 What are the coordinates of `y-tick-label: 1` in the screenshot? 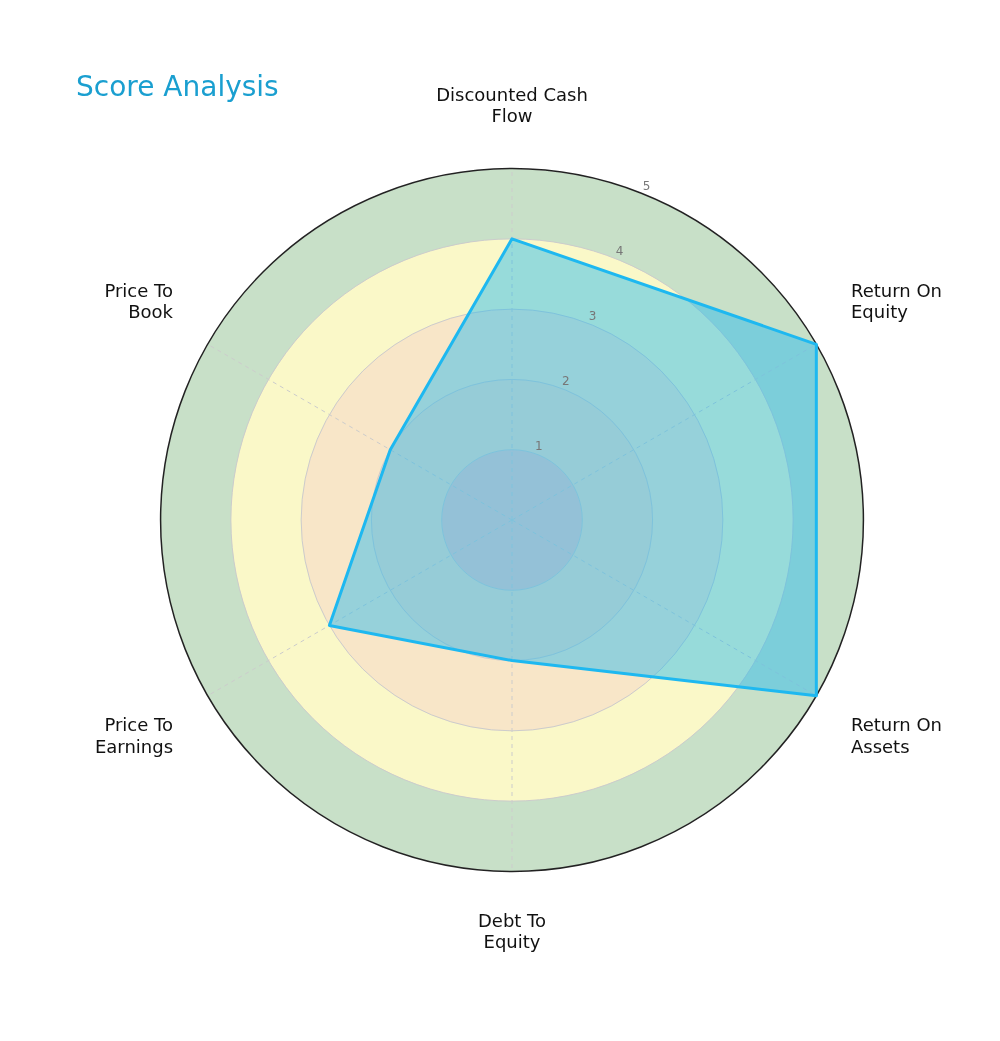 It's located at (539, 446).